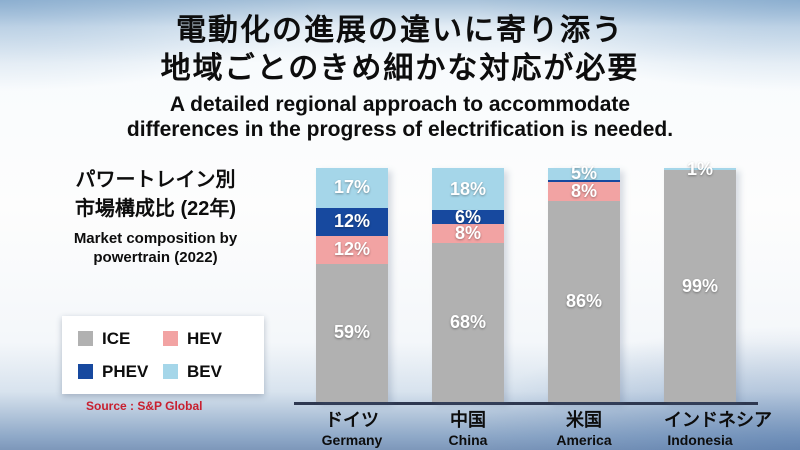  What do you see at coordinates (584, 439) in the screenshot?
I see `category-label-en: America` at bounding box center [584, 439].